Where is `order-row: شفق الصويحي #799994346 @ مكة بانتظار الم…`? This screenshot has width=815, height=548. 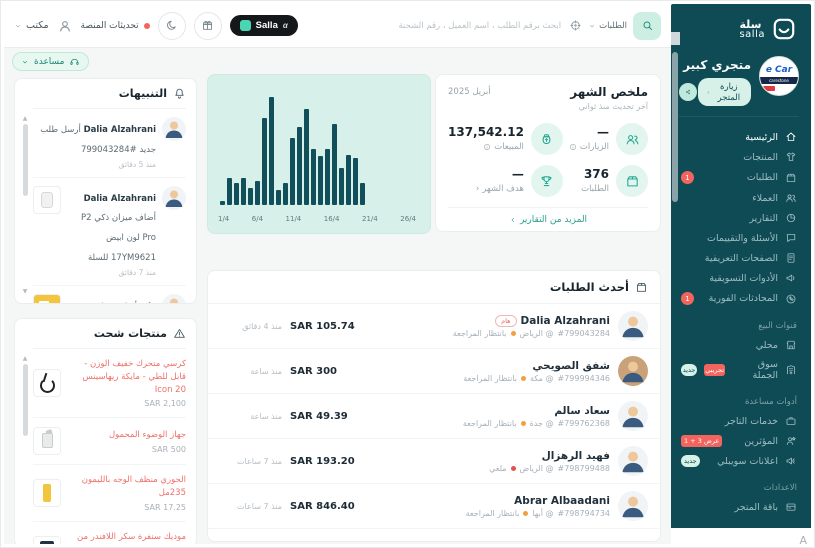
order-row: شفق الصويحي #799994346 @ مكة بانتظار الم… is located at coordinates (434, 371).